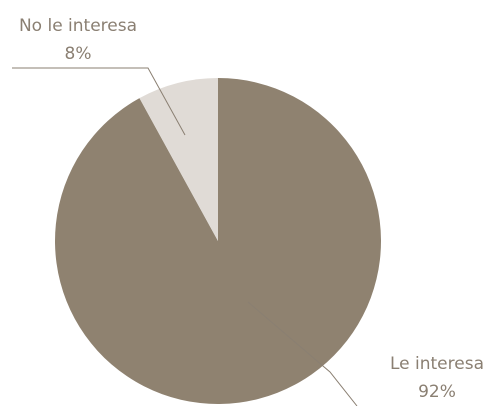 The width and height of the screenshot is (490, 406). I want to click on pie-slice, so click(178, 159).